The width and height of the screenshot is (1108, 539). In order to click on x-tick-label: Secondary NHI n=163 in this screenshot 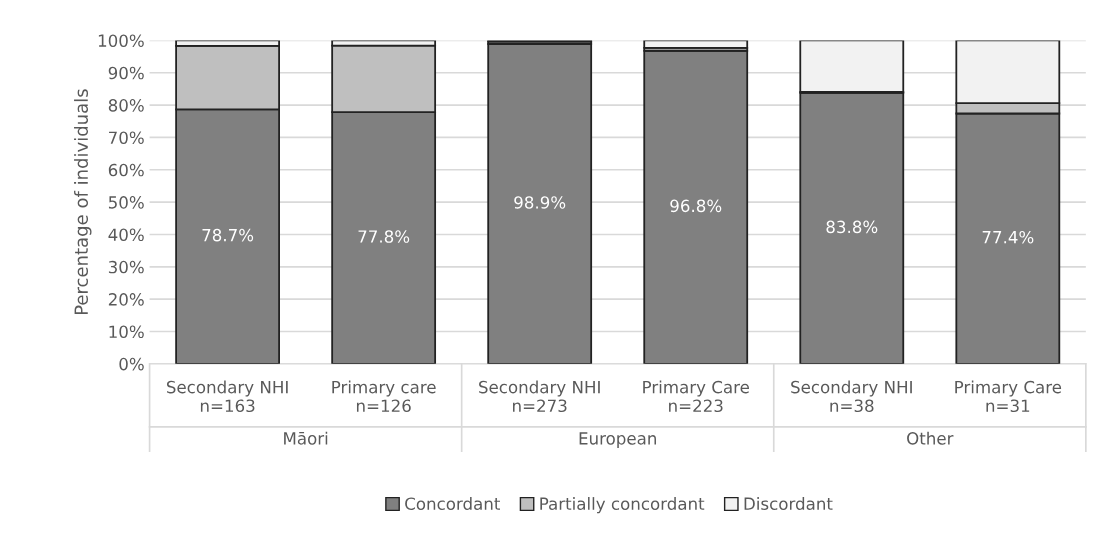, I will do `click(227, 396)`.